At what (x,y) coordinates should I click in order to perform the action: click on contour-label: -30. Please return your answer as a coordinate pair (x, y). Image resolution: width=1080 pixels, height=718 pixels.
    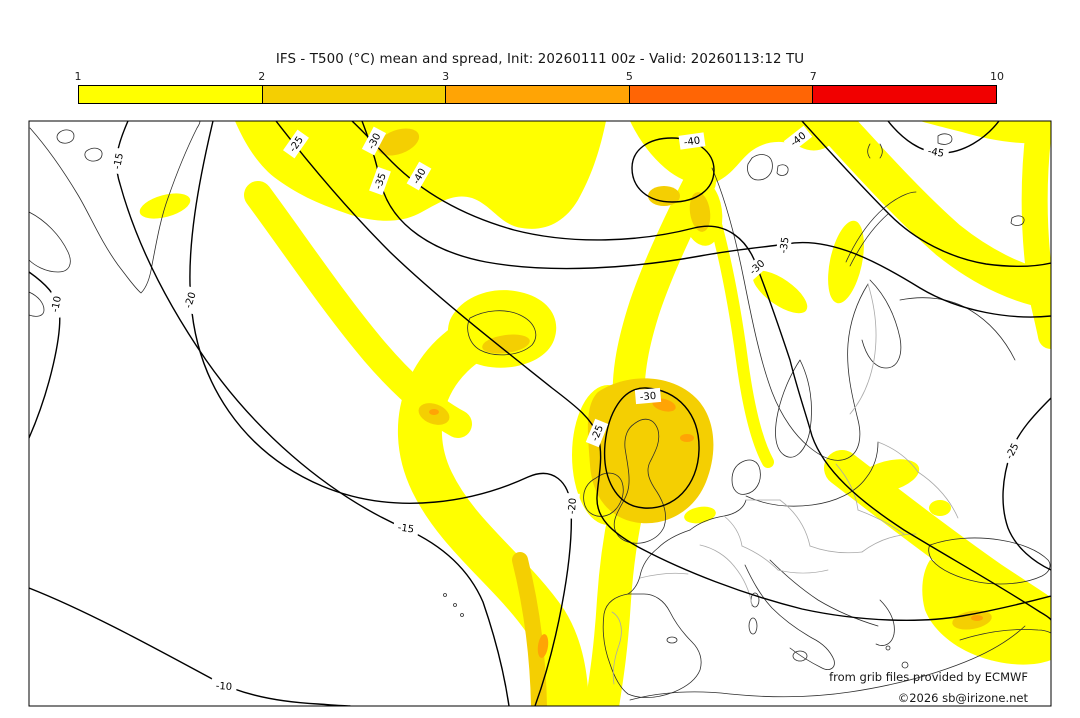
    Looking at the image, I should click on (648, 396).